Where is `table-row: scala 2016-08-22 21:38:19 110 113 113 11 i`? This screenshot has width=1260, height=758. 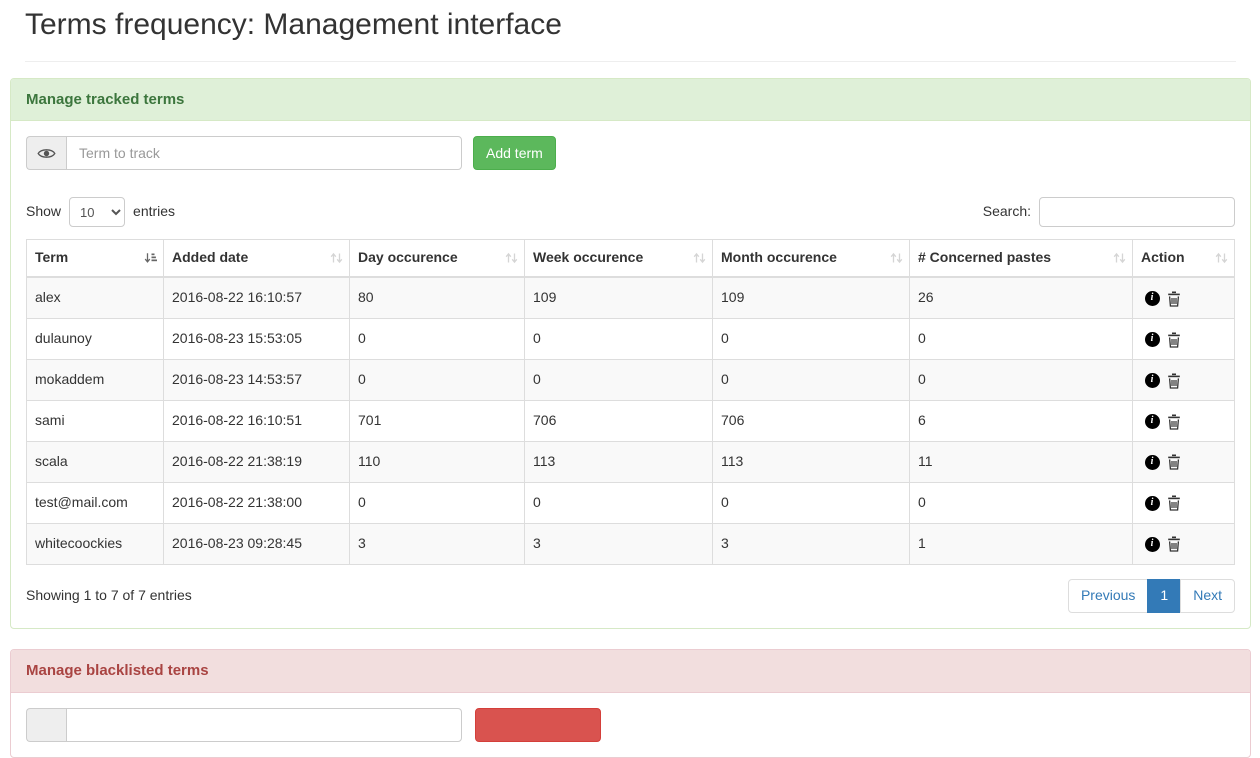 table-row: scala 2016-08-22 21:38:19 110 113 113 11 i is located at coordinates (630, 462).